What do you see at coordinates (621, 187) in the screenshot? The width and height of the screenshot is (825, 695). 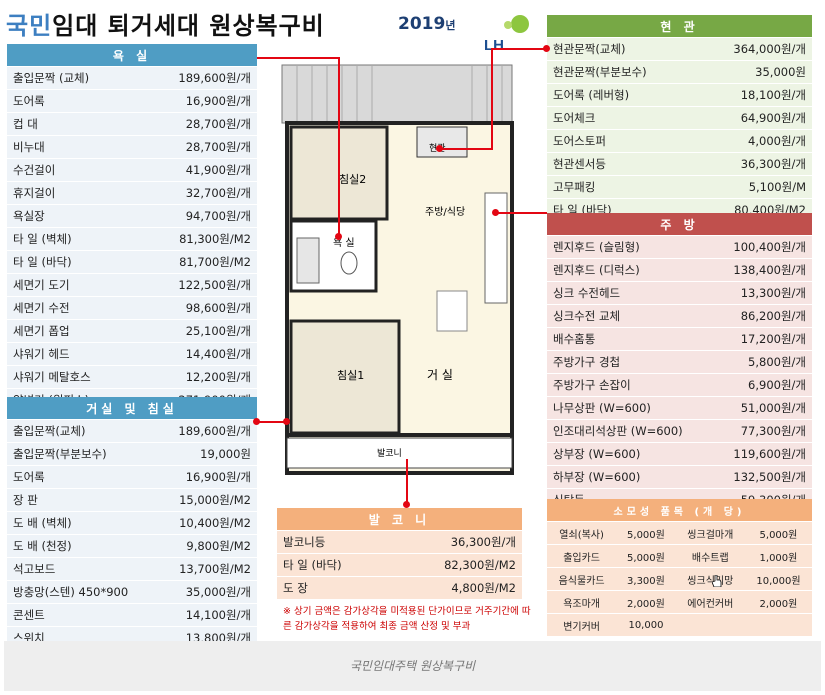 I see `item-name: 고무패킹` at bounding box center [621, 187].